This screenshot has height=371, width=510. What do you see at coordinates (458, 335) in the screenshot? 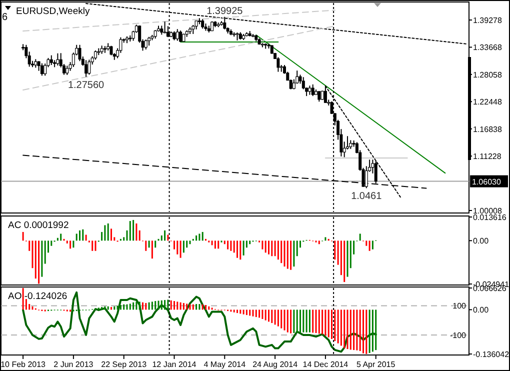
I see `y2-tick-label: -100` at bounding box center [458, 335].